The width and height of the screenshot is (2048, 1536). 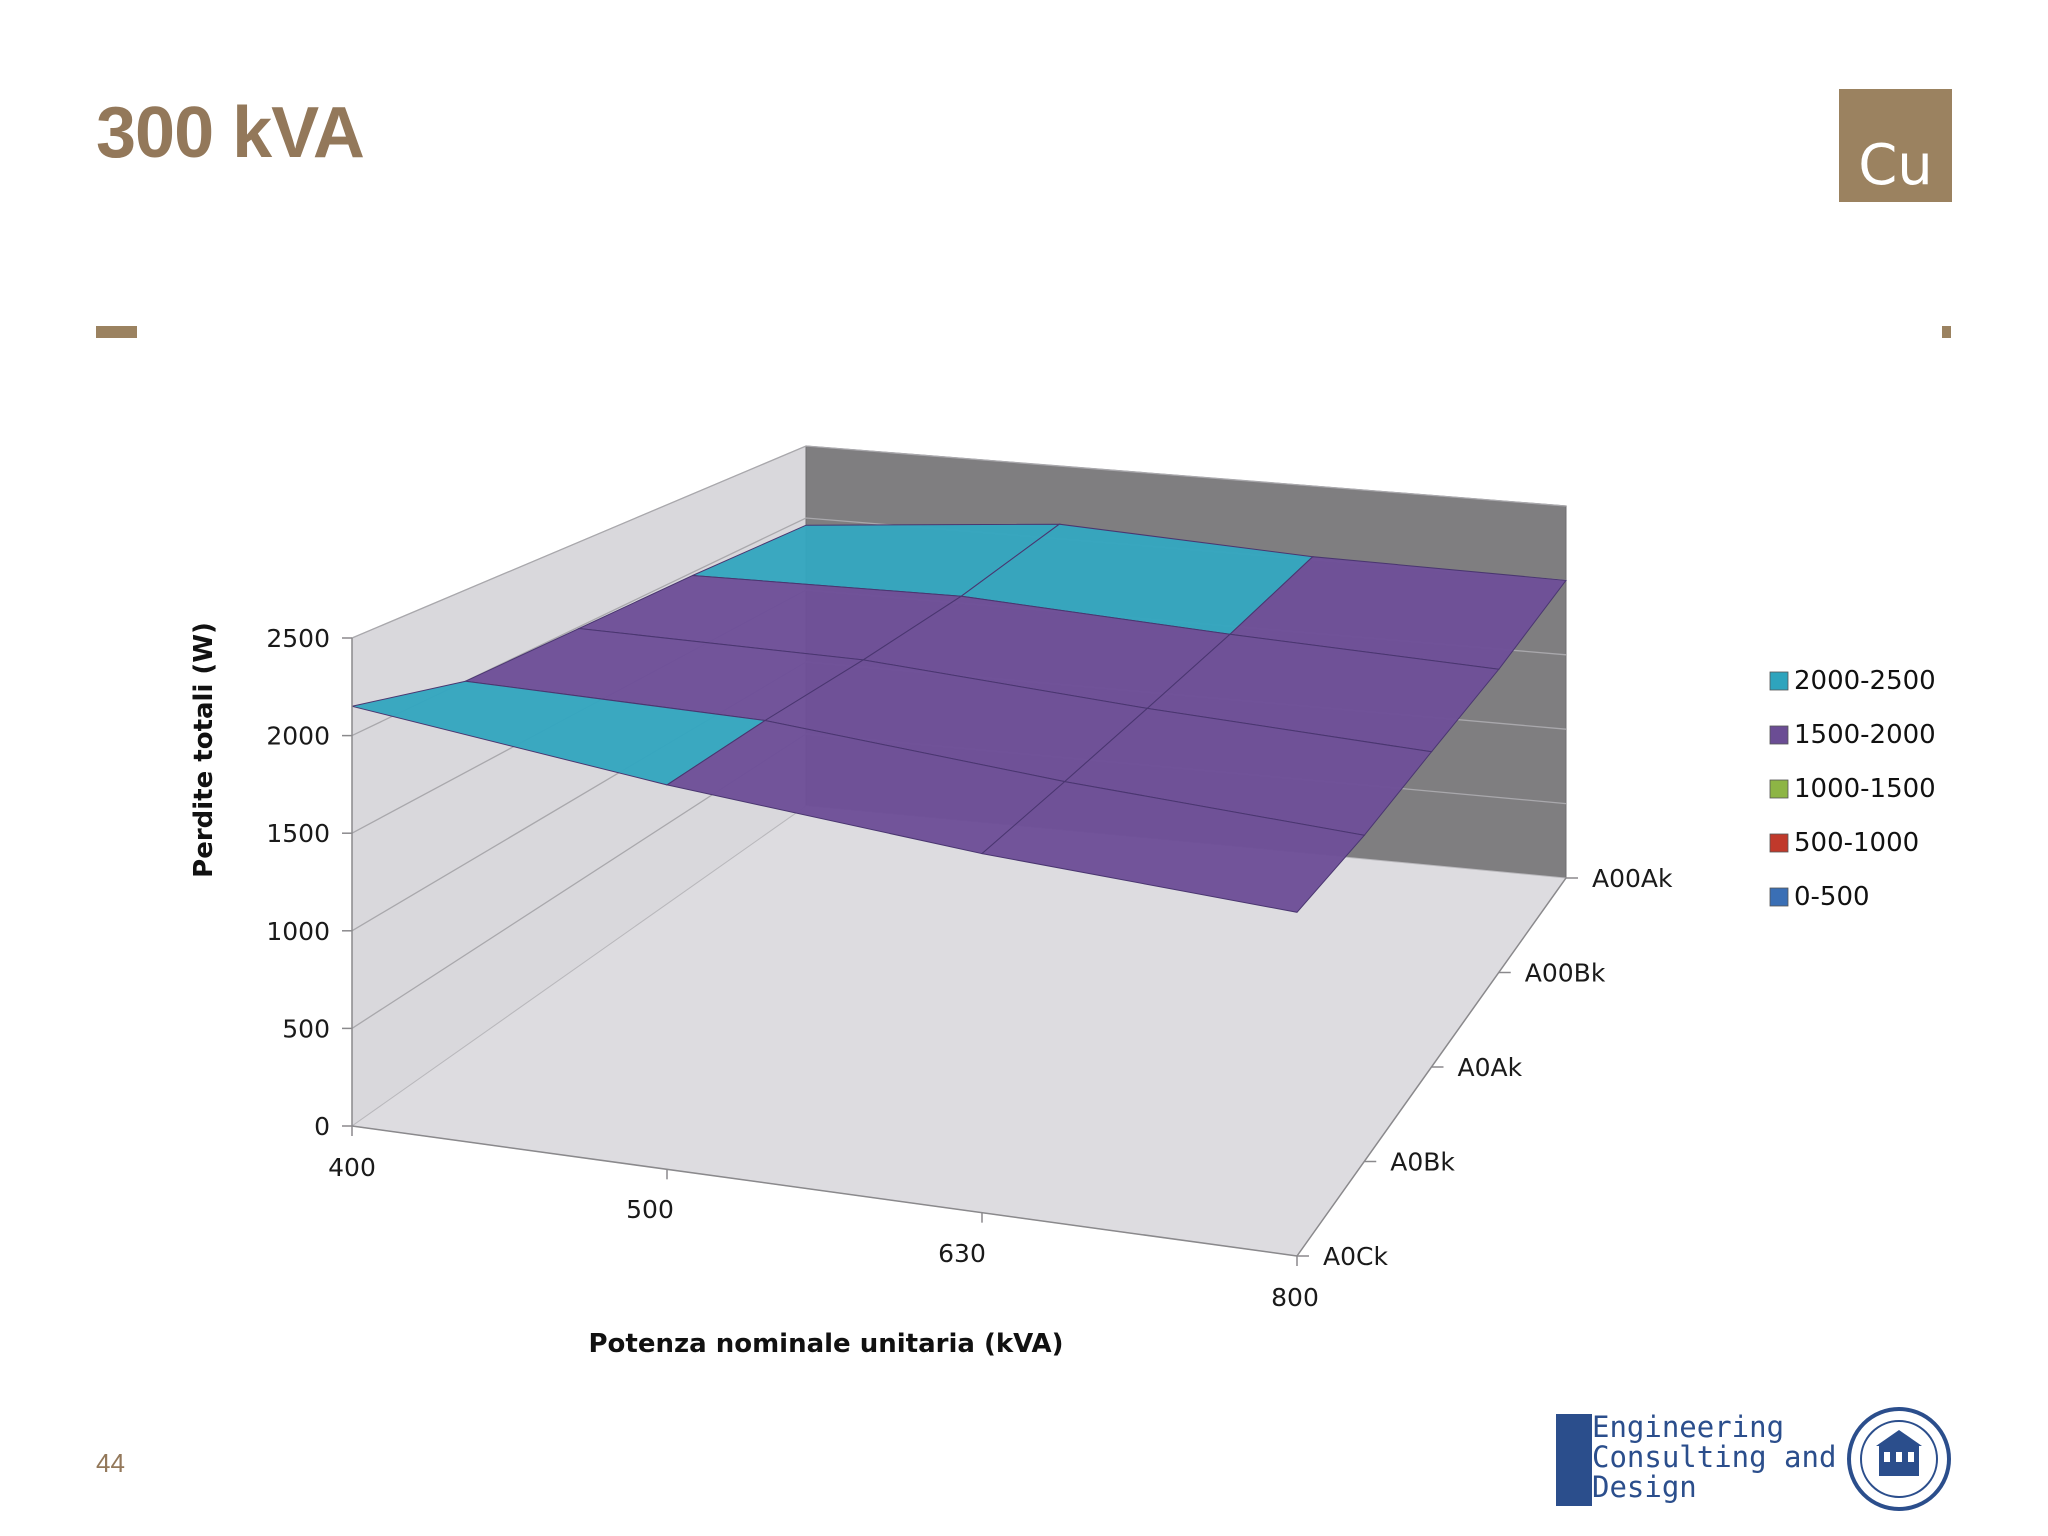 I want to click on x-tick-label: 400, so click(x=352, y=1167).